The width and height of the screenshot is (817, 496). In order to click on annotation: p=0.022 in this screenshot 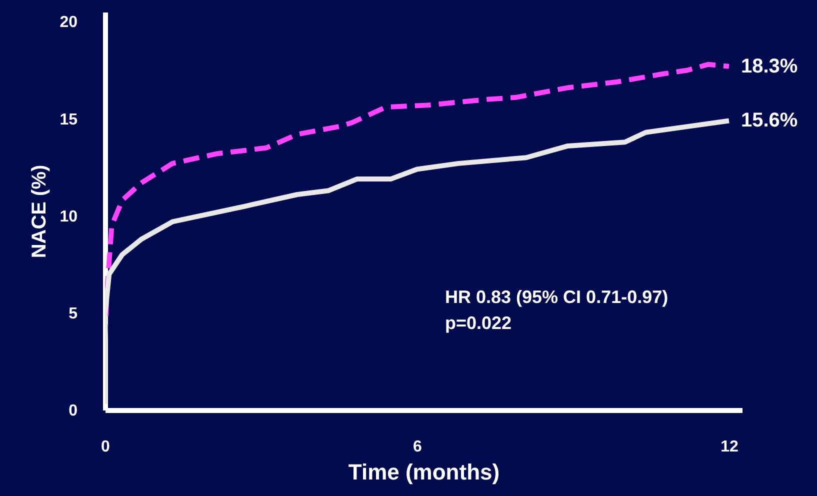, I will do `click(478, 323)`.